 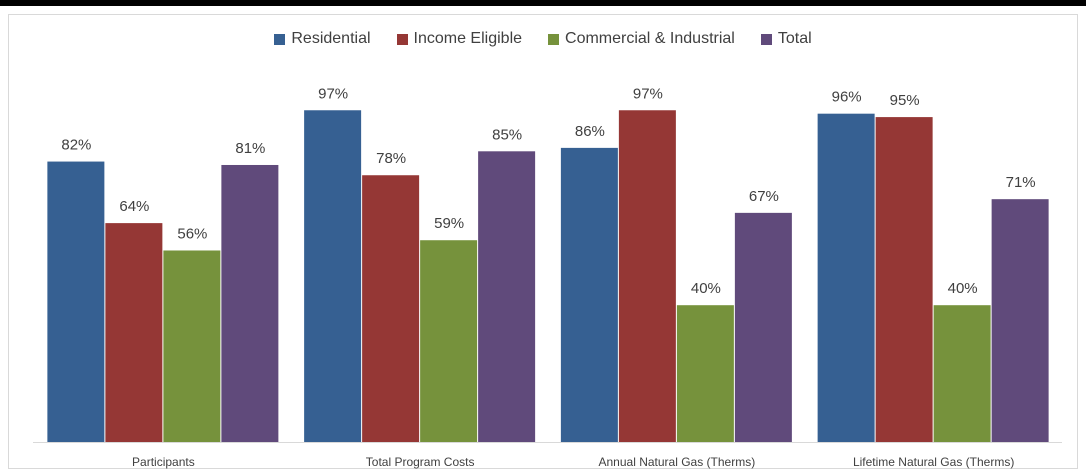 What do you see at coordinates (677, 462) in the screenshot?
I see `category-label-2: Annual Natural Gas (Therms)` at bounding box center [677, 462].